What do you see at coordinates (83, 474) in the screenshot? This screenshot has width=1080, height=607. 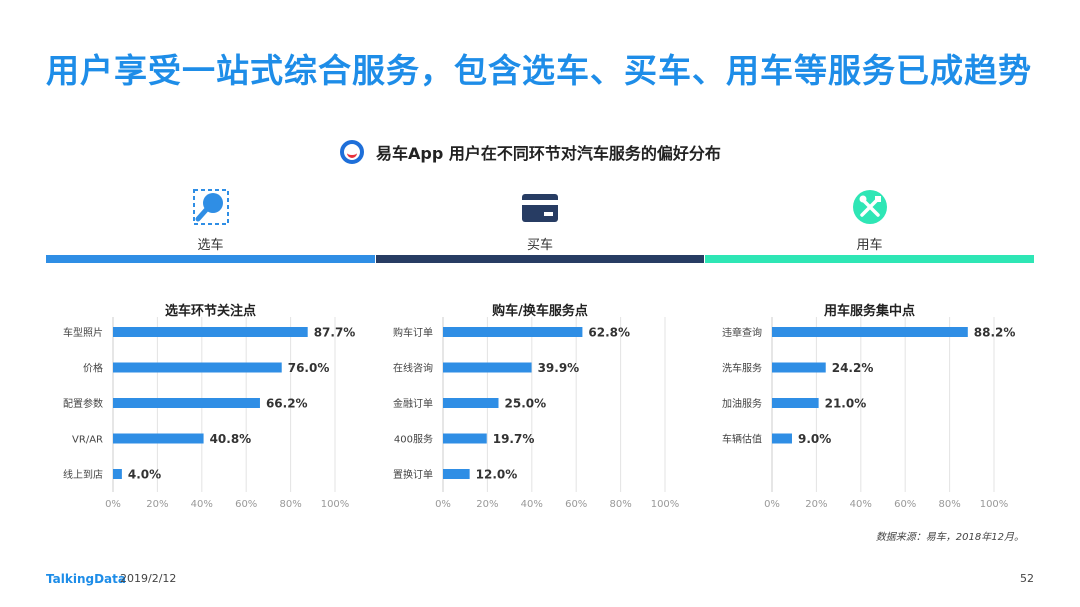 I see `category-label: 线上到店` at bounding box center [83, 474].